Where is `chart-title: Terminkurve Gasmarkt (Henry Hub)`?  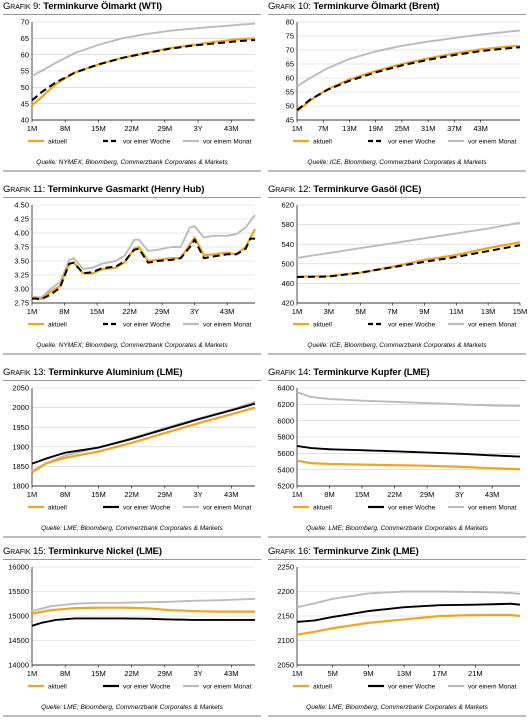
chart-title: Terminkurve Gasmarkt (Henry Hub) is located at coordinates (126, 189).